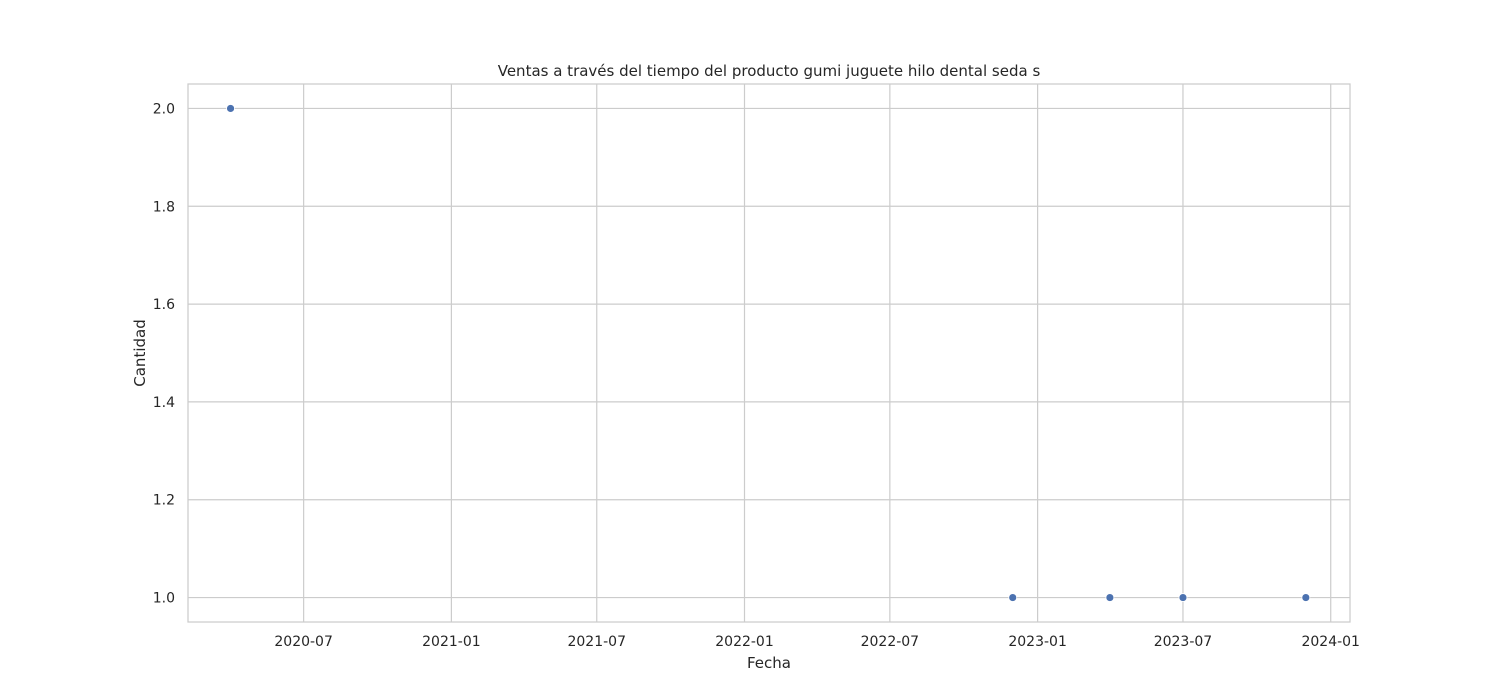 The height and width of the screenshot is (700, 1500). I want to click on x-tick-label: 2024-01, so click(1330, 642).